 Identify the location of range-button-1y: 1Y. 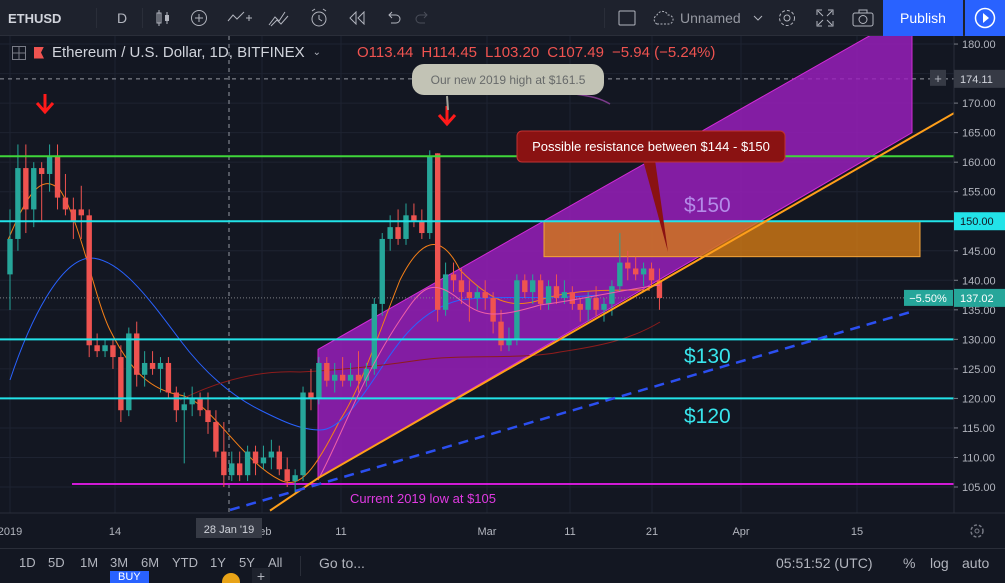
(218, 562).